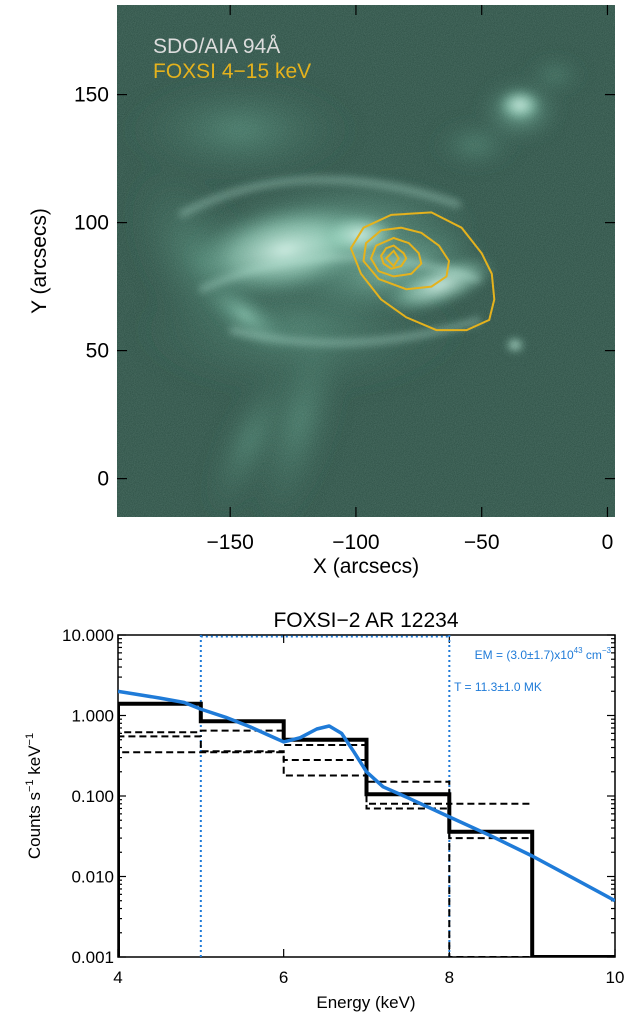 This screenshot has width=641, height=1012. What do you see at coordinates (355, 542) in the screenshot?
I see `x-tick-label: −100` at bounding box center [355, 542].